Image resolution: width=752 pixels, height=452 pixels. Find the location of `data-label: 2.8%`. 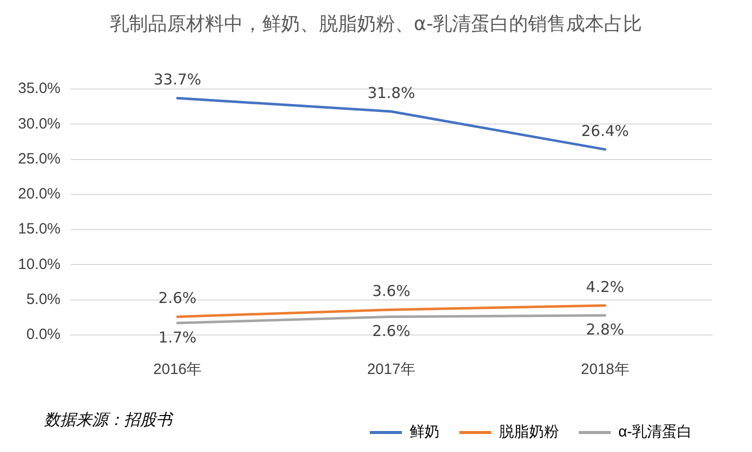

data-label: 2.8% is located at coordinates (605, 329).